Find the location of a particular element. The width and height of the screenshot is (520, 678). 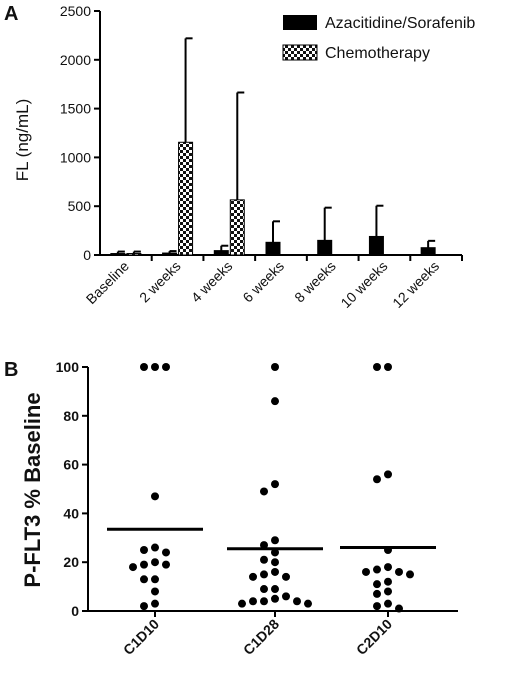

bar-azacitidine-sorafenib-6-weeks is located at coordinates (273, 248).